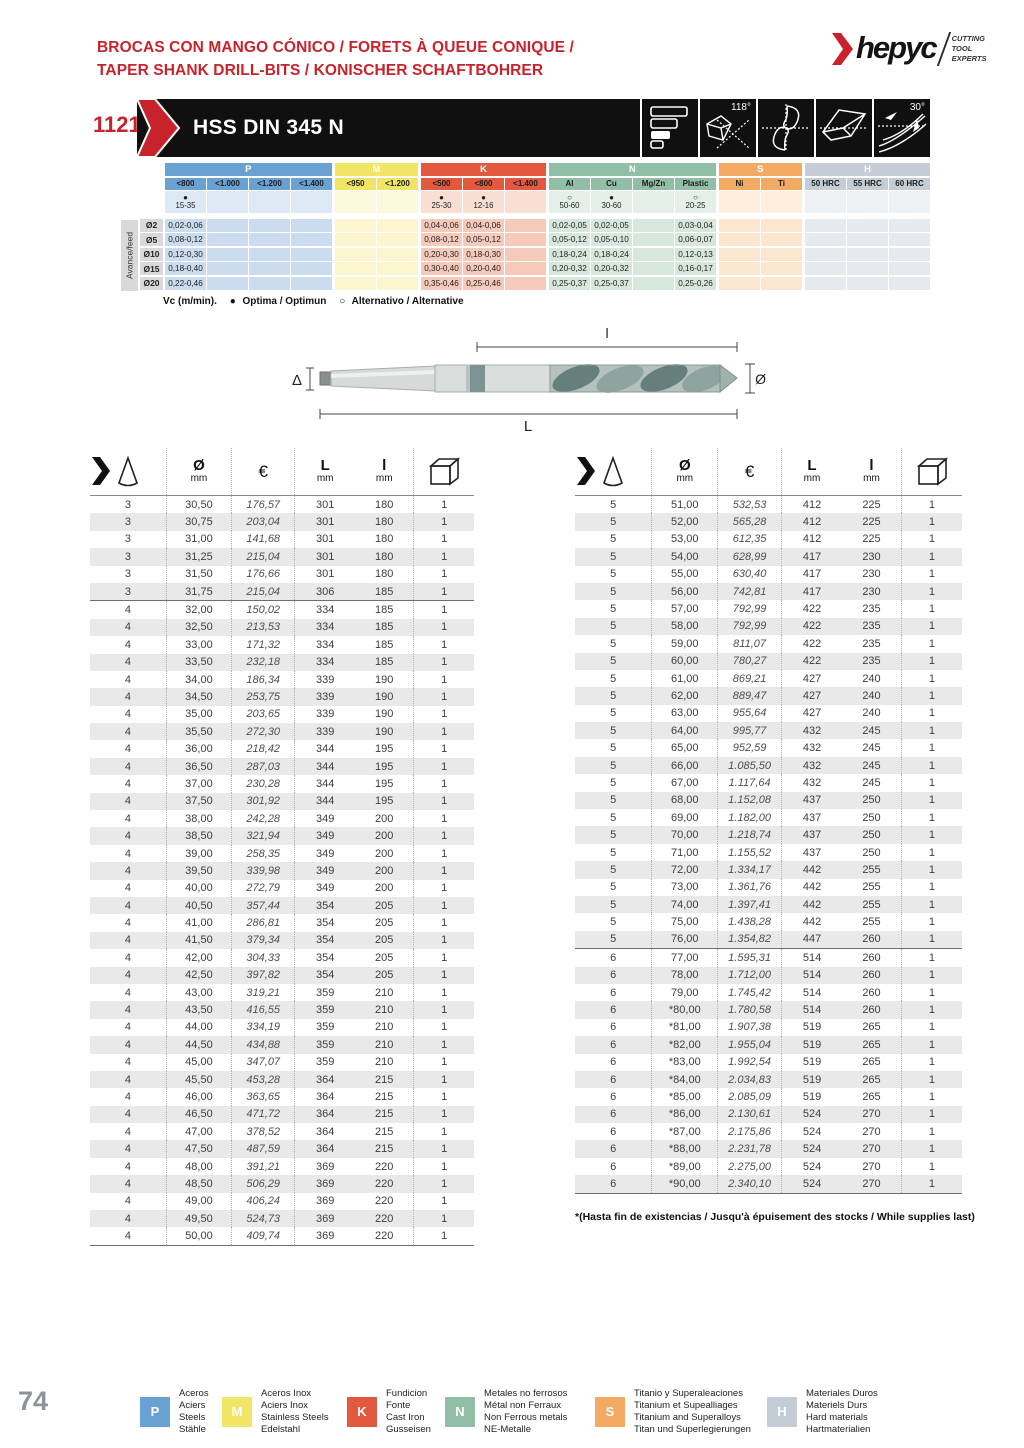 This screenshot has width=1024, height=1448. What do you see at coordinates (750, 1027) in the screenshot?
I see `price-cell: 1.907,38` at bounding box center [750, 1027].